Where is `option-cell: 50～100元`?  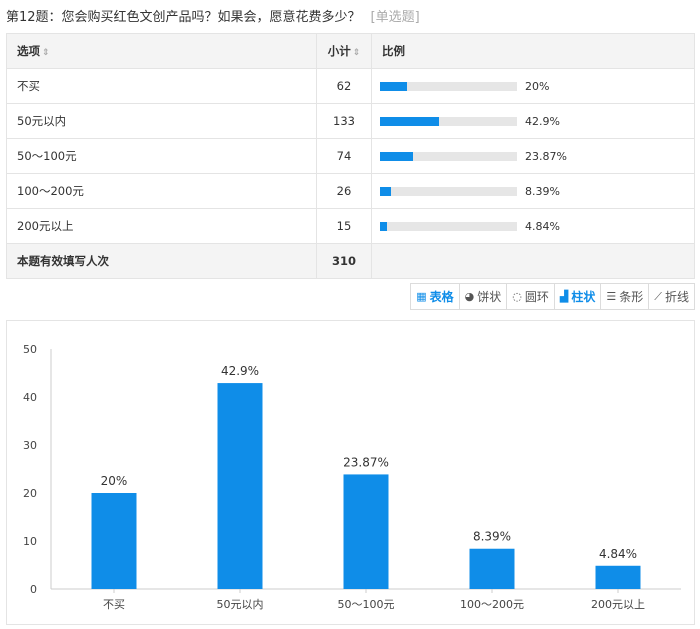 option-cell: 50～100元 is located at coordinates (161, 156).